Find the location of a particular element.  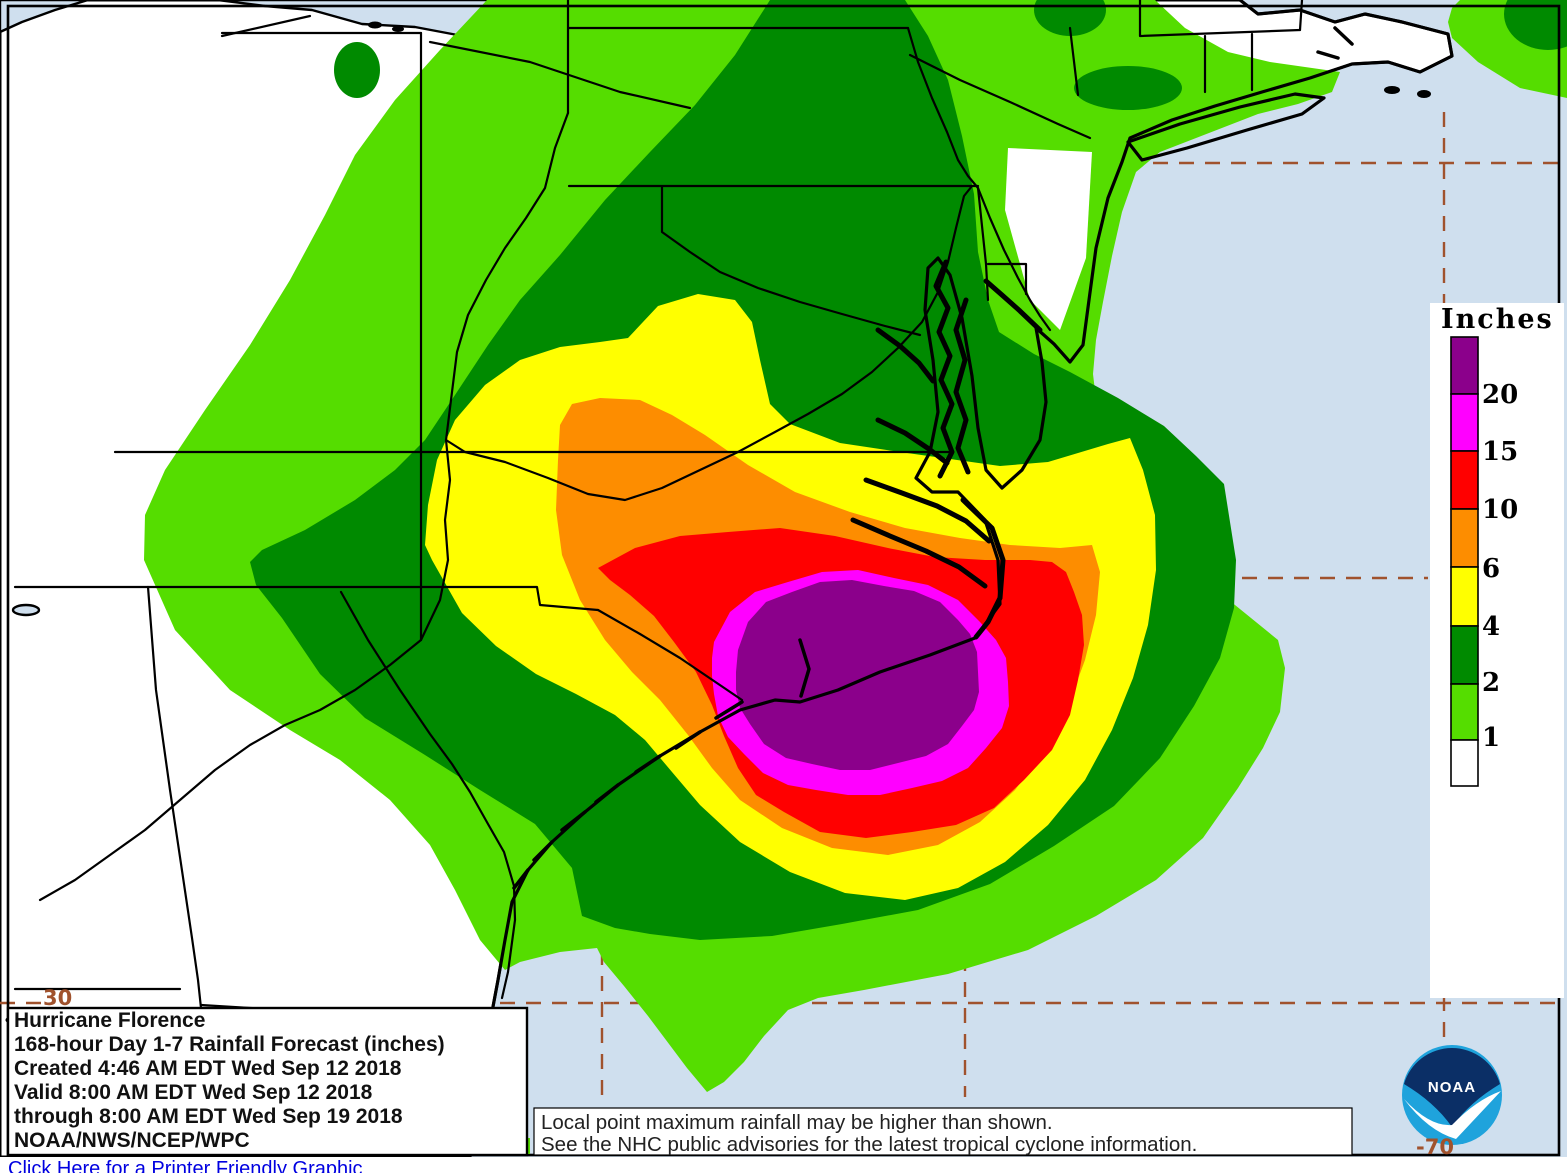

legend-label-20: 20 is located at coordinates (1500, 395).